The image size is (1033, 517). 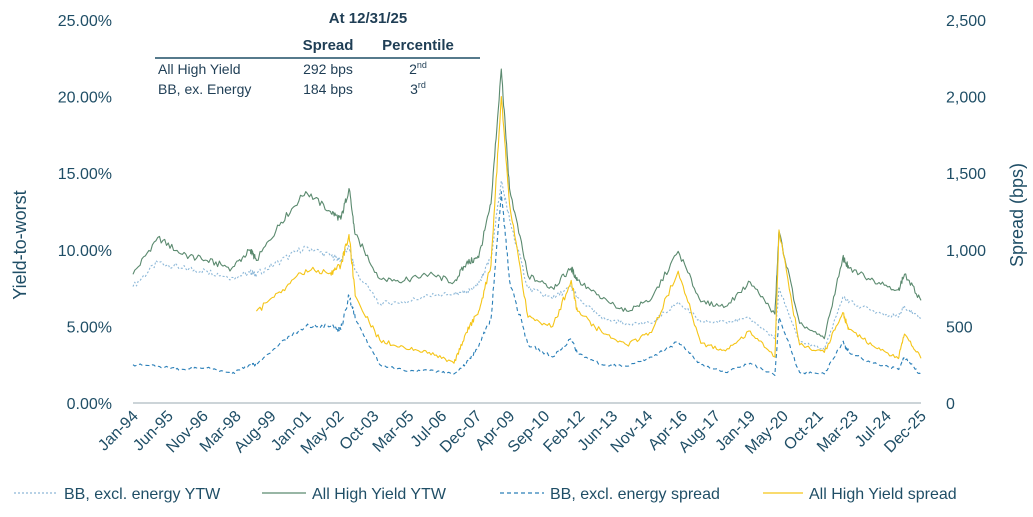 What do you see at coordinates (199, 69) in the screenshot?
I see `table-row-label: All High Yield` at bounding box center [199, 69].